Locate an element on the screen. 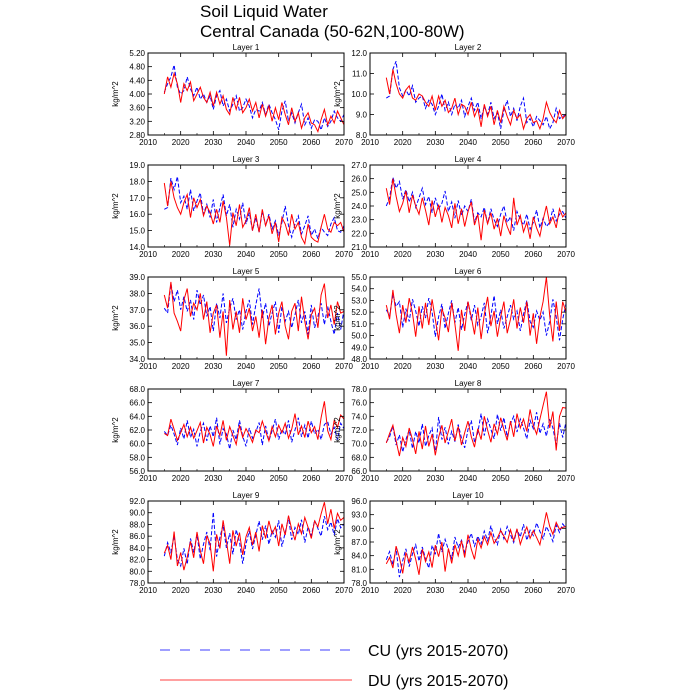  y-tick-label: 81.0 is located at coordinates (359, 569).